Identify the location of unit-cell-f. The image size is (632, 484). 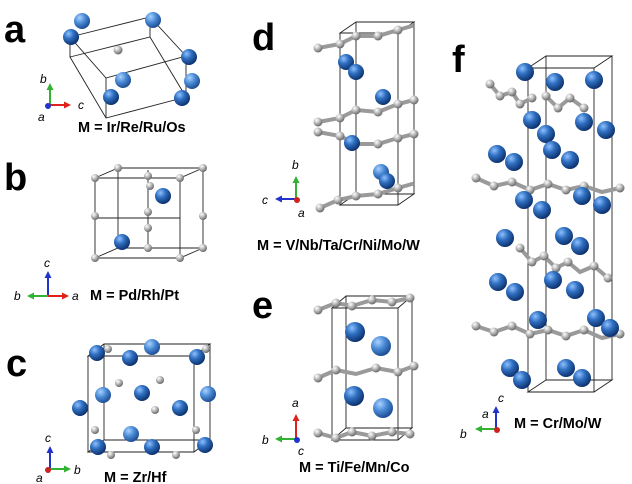
(570, 224).